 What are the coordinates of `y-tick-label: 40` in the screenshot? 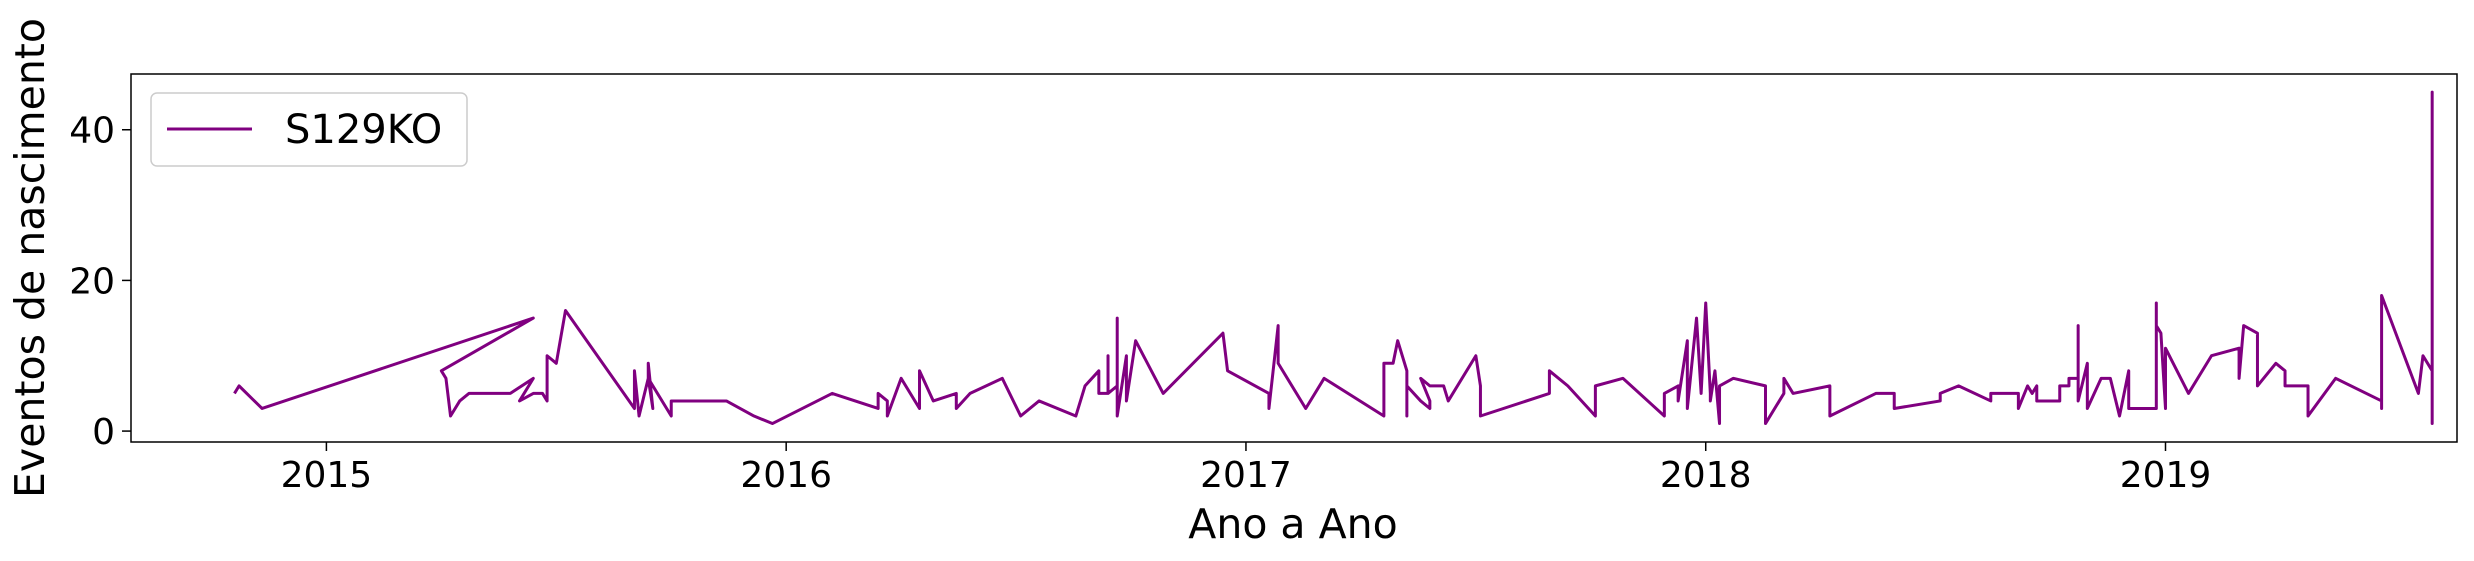 It's located at (92, 131).